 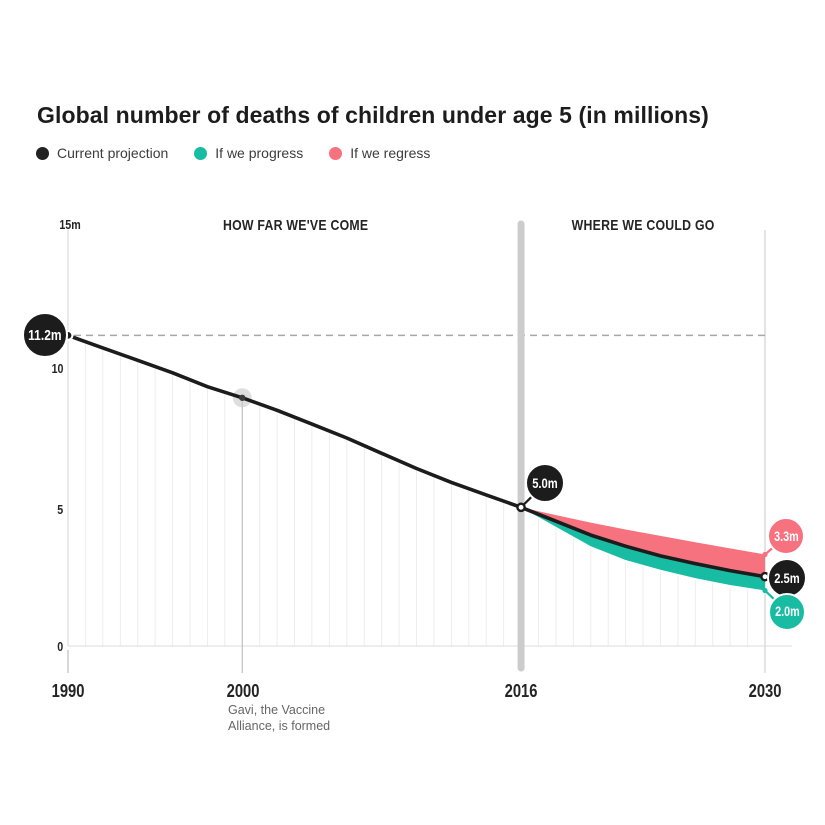 I want to click on legend-label: If we progress, so click(x=259, y=153).